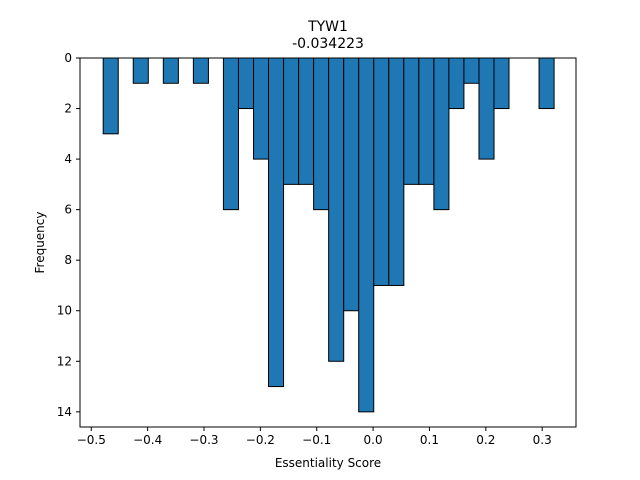 The width and height of the screenshot is (640, 480). Describe the element at coordinates (64, 361) in the screenshot. I see `y-tick-label: 12` at that location.